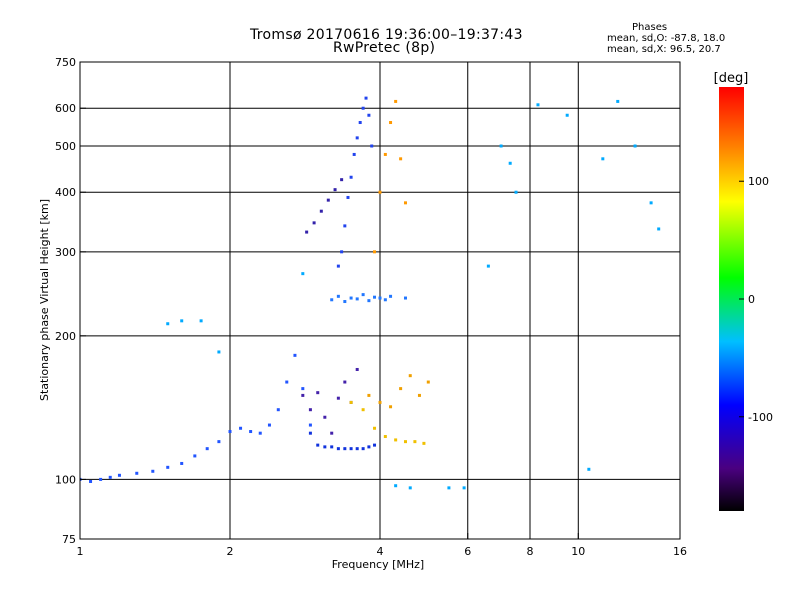 The width and height of the screenshot is (800, 600). What do you see at coordinates (666, 38) in the screenshot?
I see `phase-stats-o-line: mean, sd,O: -87.8, 18.0` at bounding box center [666, 38].